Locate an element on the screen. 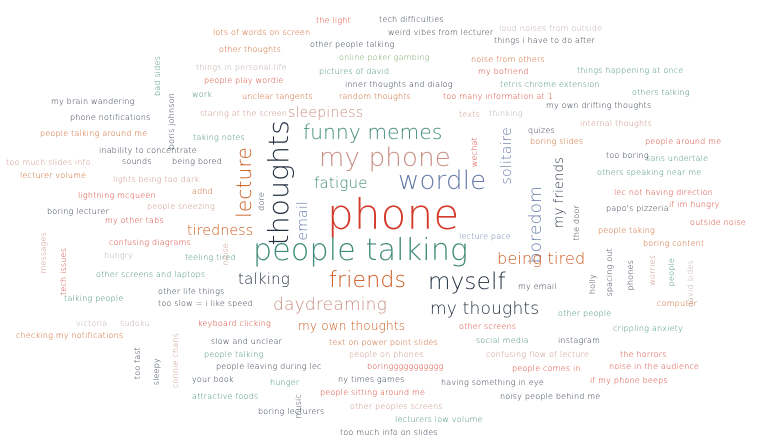  word-other-screens-laptops: other screens and laptops is located at coordinates (151, 274).